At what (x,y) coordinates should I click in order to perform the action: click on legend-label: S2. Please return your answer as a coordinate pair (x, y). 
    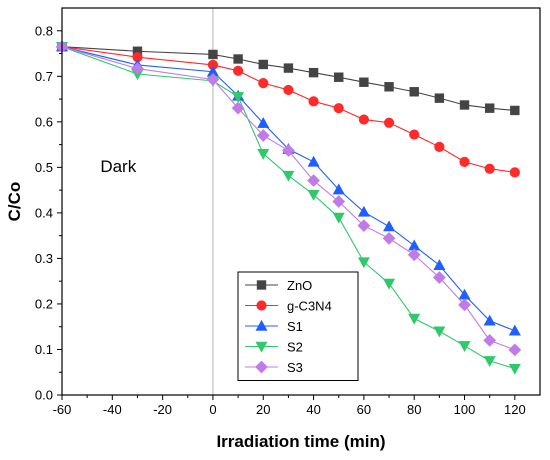
    Looking at the image, I should click on (295, 347).